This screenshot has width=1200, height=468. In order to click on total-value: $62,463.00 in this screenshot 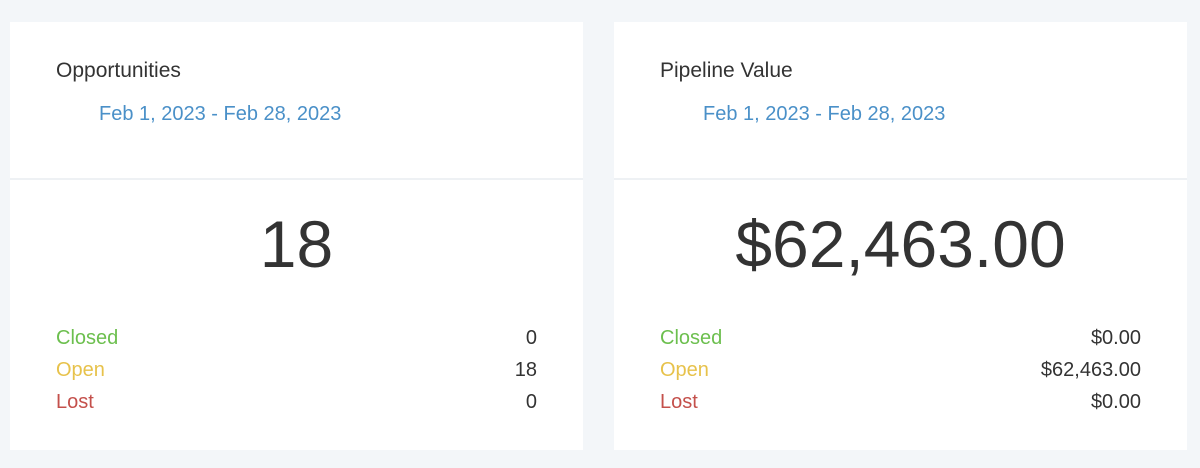, I will do `click(900, 244)`.